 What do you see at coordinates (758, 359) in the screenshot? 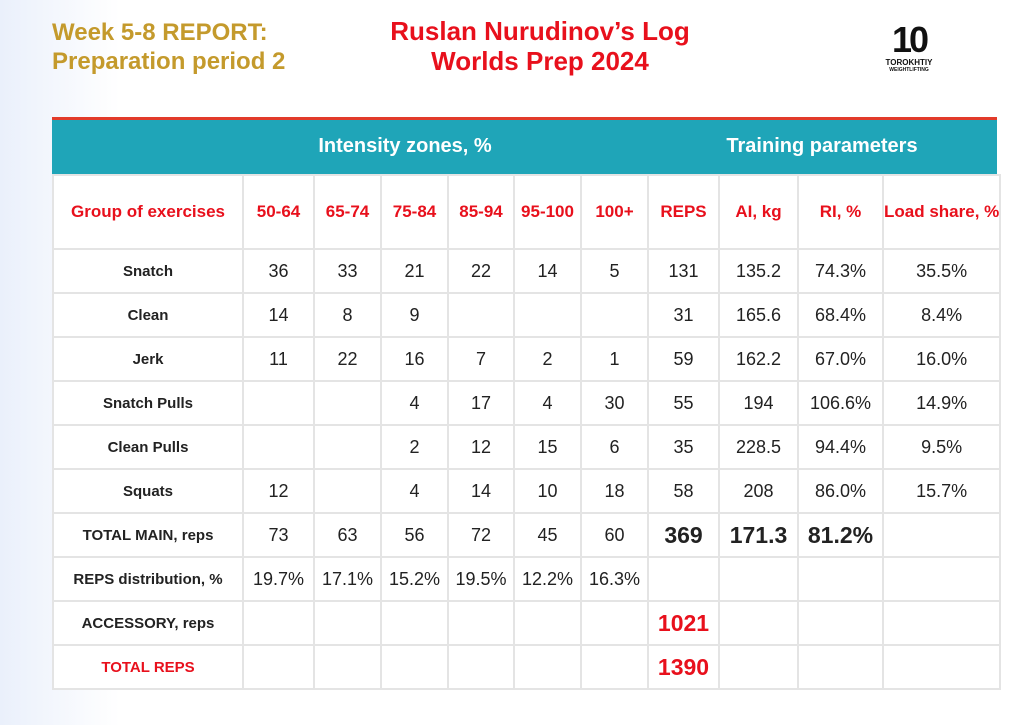
I see `cell: 162.2` at bounding box center [758, 359].